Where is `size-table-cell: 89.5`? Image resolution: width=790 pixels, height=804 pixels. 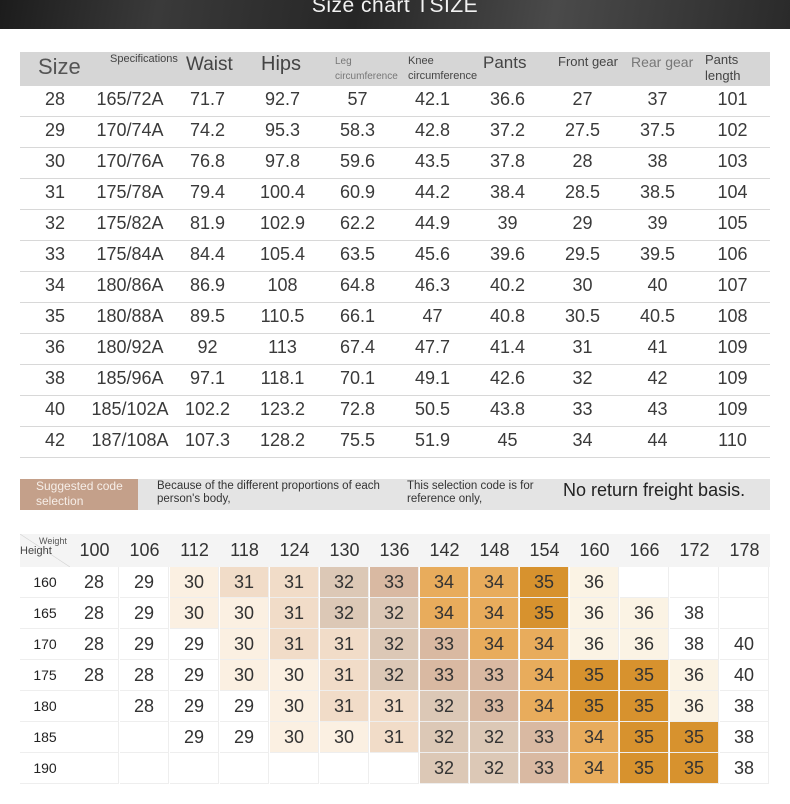
size-table-cell: 89.5 is located at coordinates (207, 316).